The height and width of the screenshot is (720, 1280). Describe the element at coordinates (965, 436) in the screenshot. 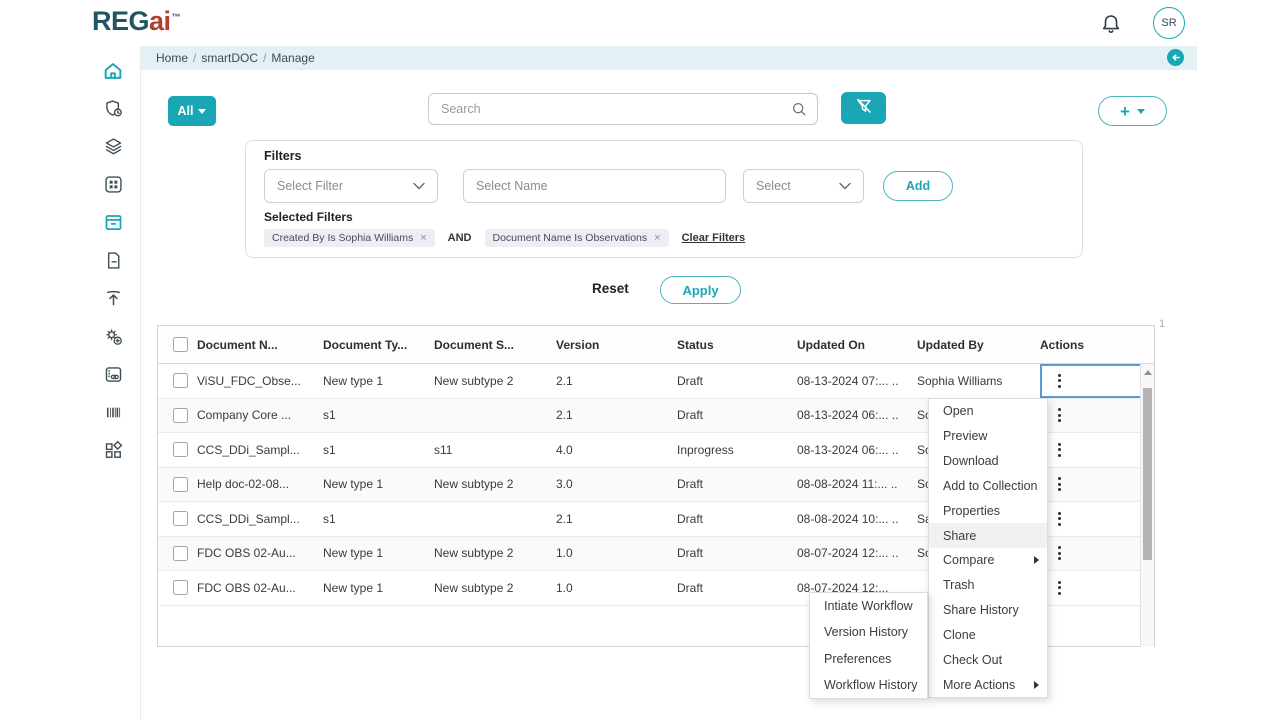

I see `context-menu-item-label: Preview` at that location.